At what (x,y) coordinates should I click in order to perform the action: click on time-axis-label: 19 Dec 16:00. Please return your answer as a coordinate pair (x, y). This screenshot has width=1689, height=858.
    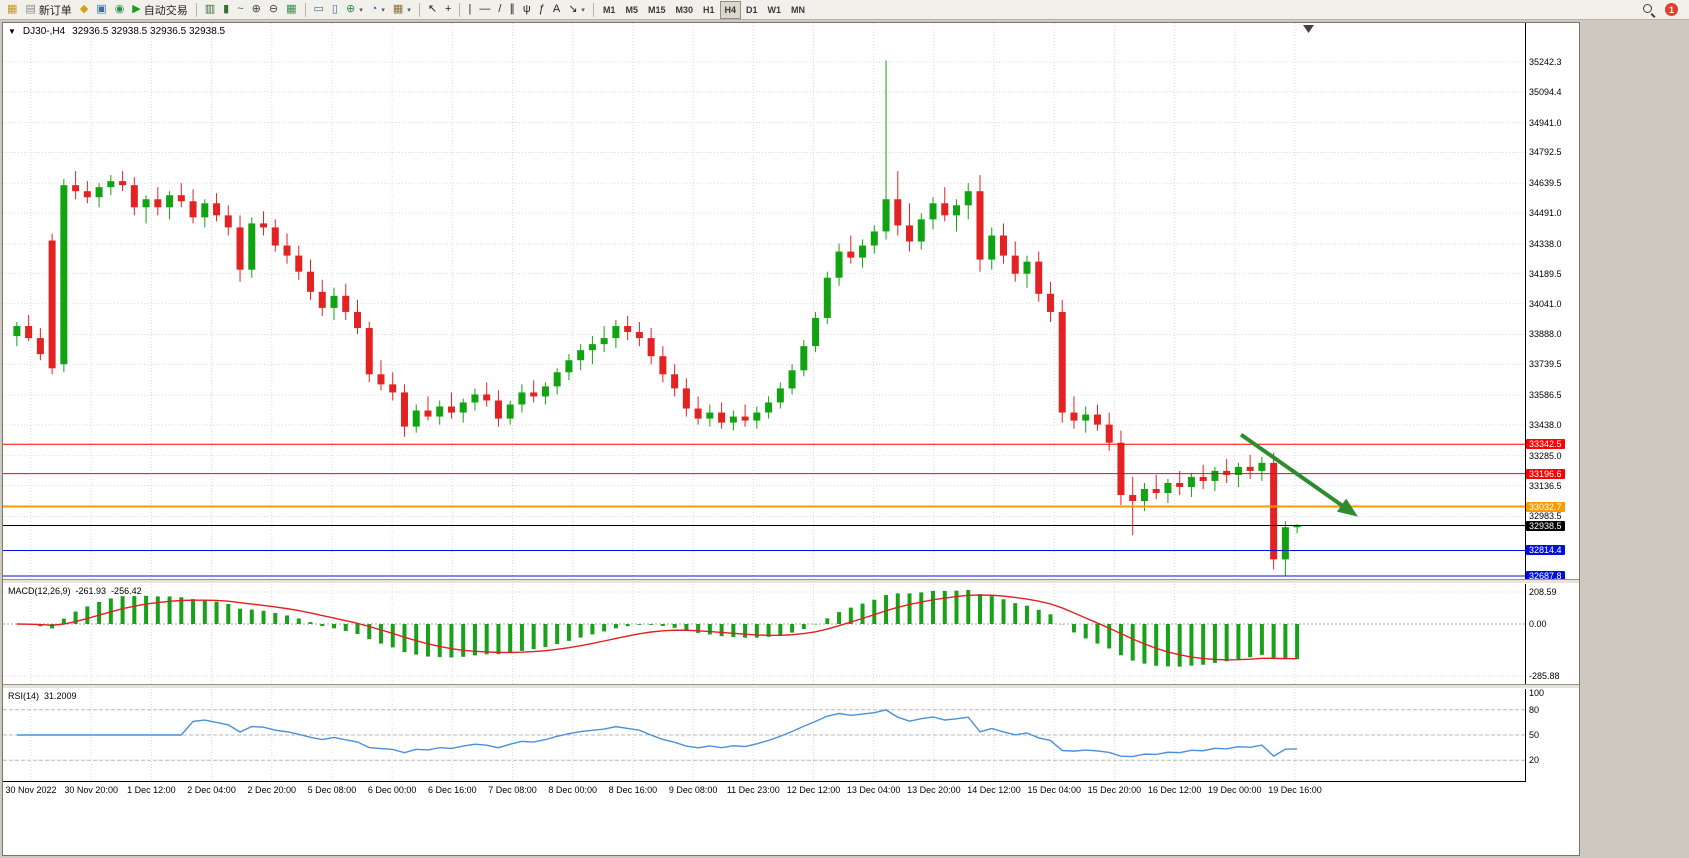
    Looking at the image, I should click on (1295, 790).